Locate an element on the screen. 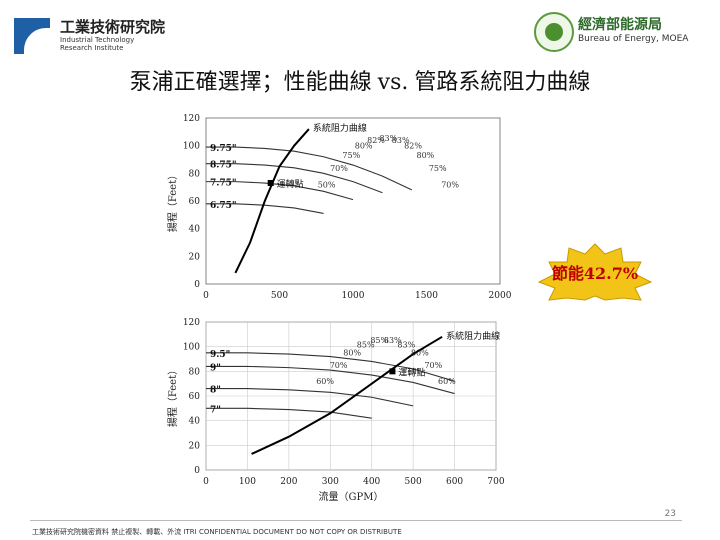  itri-logo-mark is located at coordinates (32, 36).